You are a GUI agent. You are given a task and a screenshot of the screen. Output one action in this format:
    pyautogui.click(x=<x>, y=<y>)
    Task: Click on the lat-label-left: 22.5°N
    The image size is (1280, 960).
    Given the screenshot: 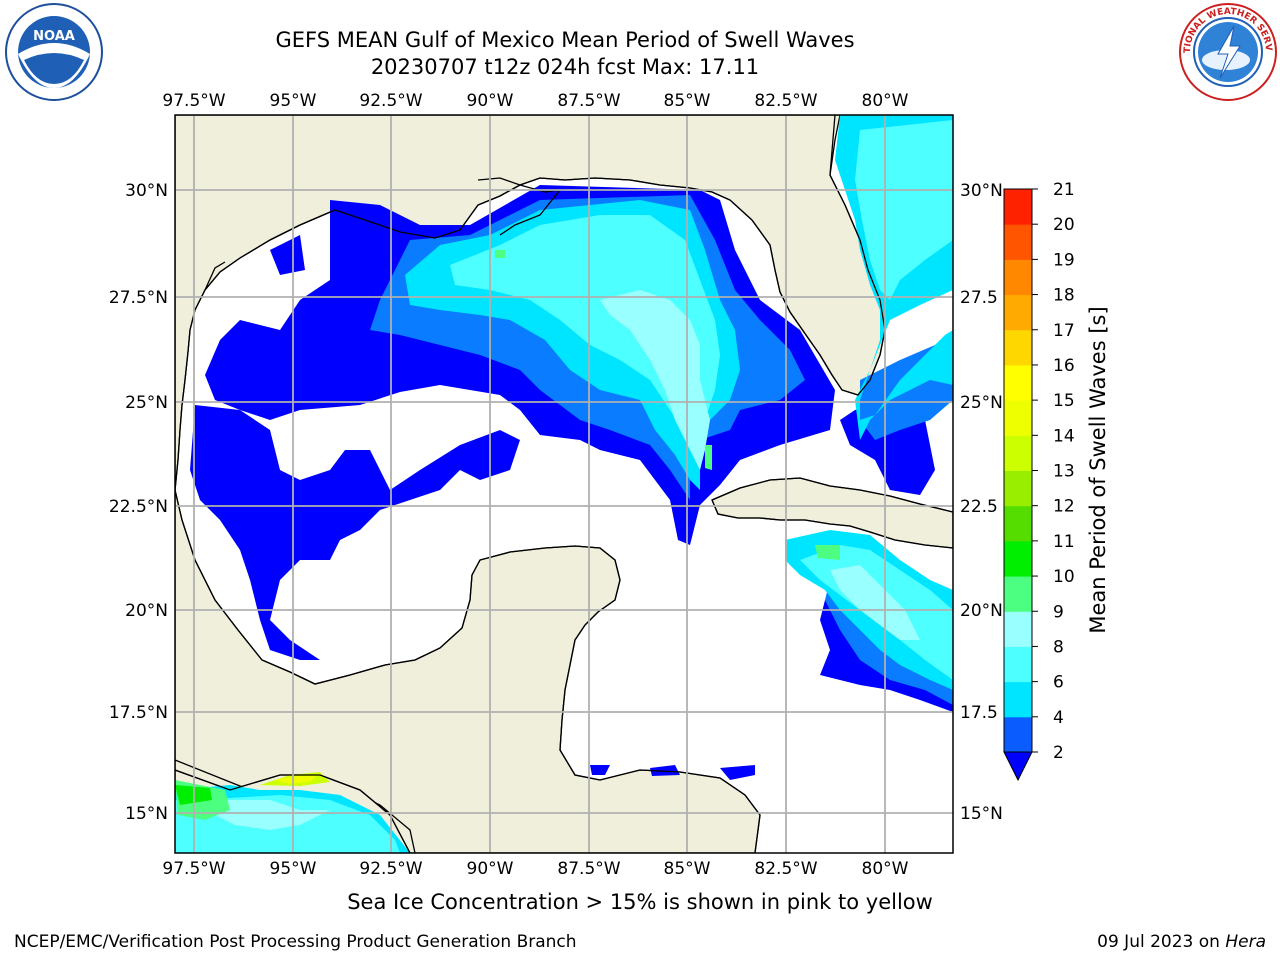 What is the action you would take?
    pyautogui.click(x=138, y=507)
    